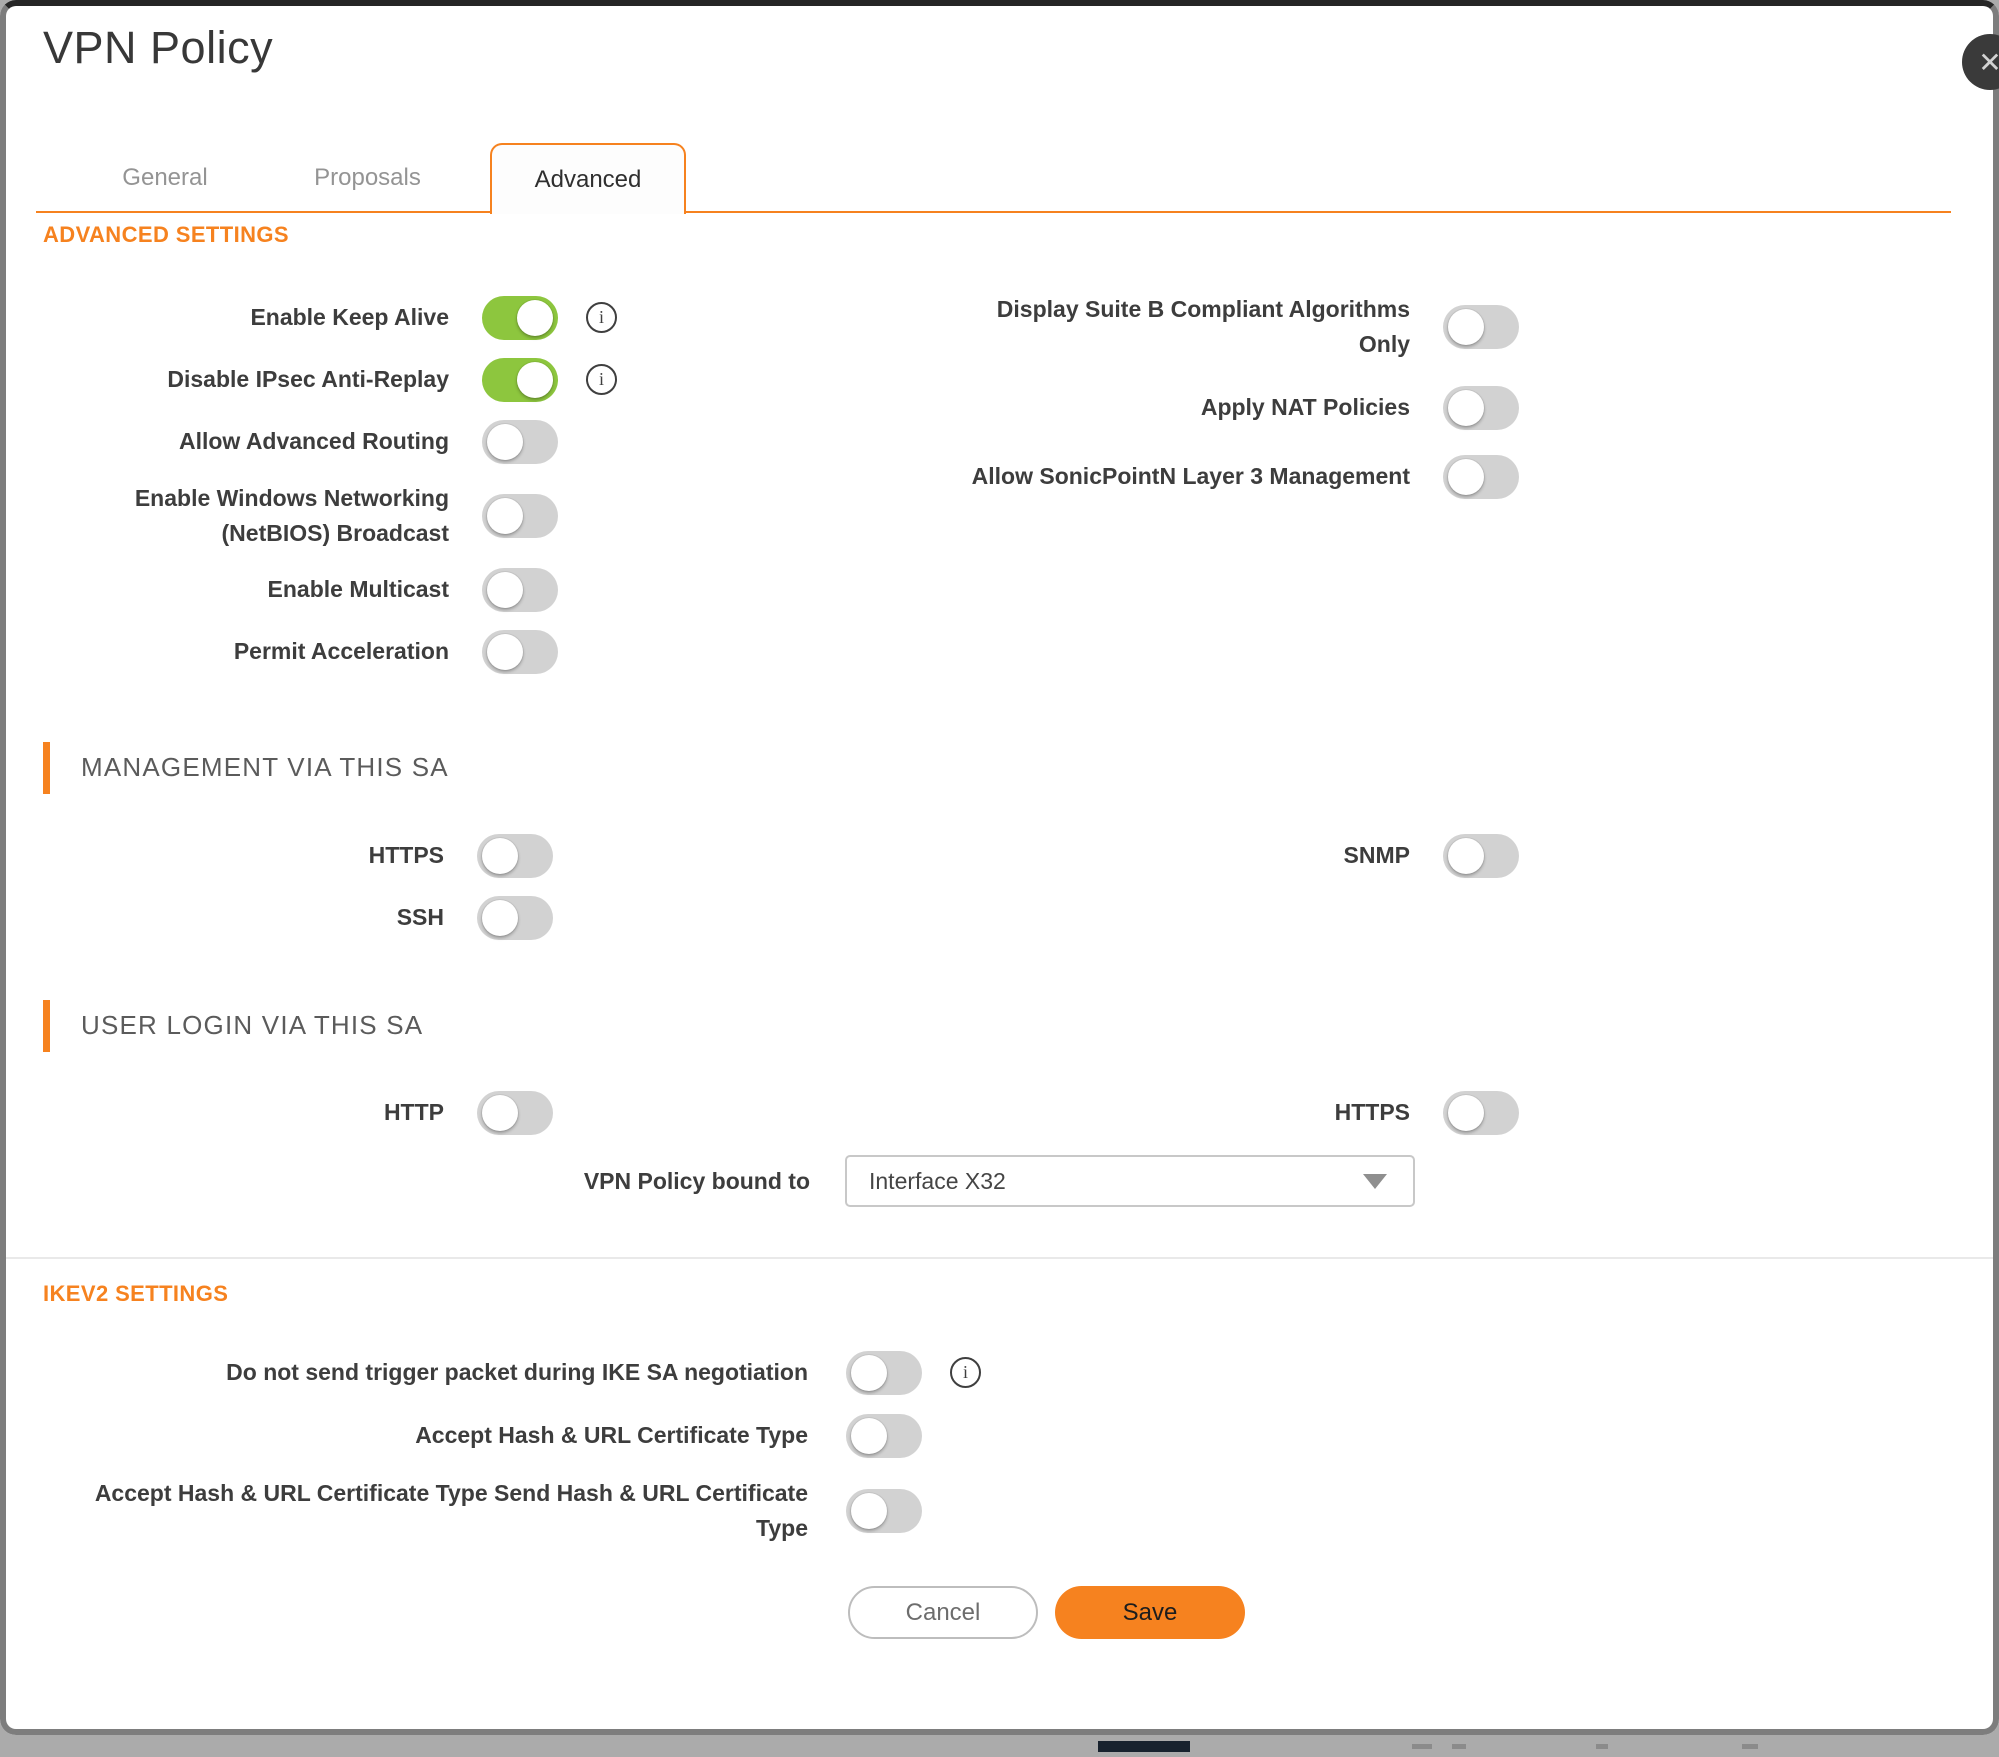 The image size is (1999, 1757). I want to click on user-login-left-column: HTTP, so click(298, 1121).